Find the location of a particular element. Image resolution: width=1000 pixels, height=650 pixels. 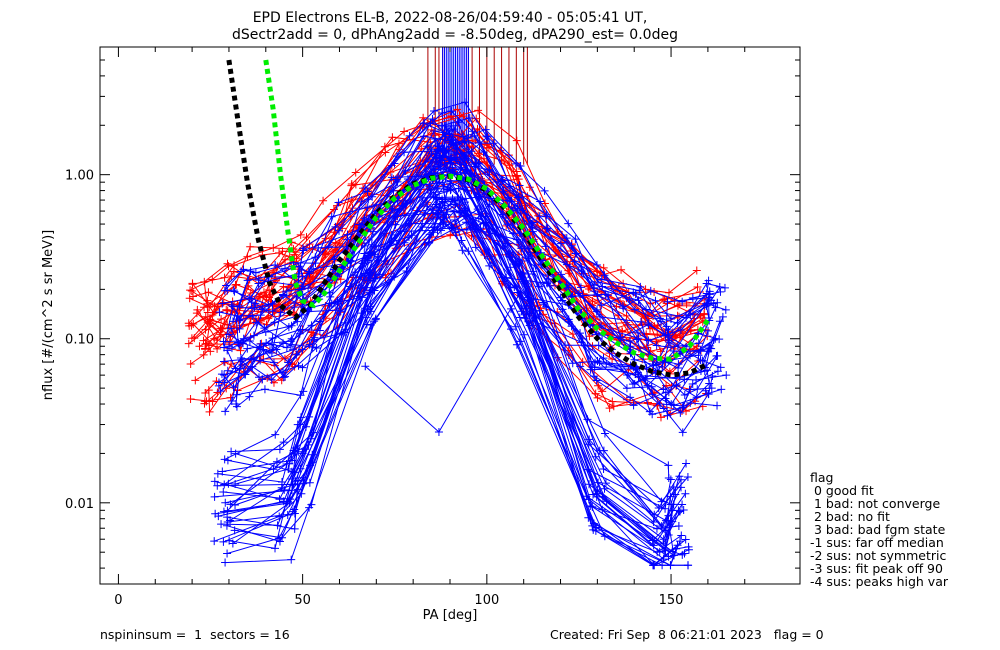

legend-item: 2 bad: no fit is located at coordinates (850, 516).